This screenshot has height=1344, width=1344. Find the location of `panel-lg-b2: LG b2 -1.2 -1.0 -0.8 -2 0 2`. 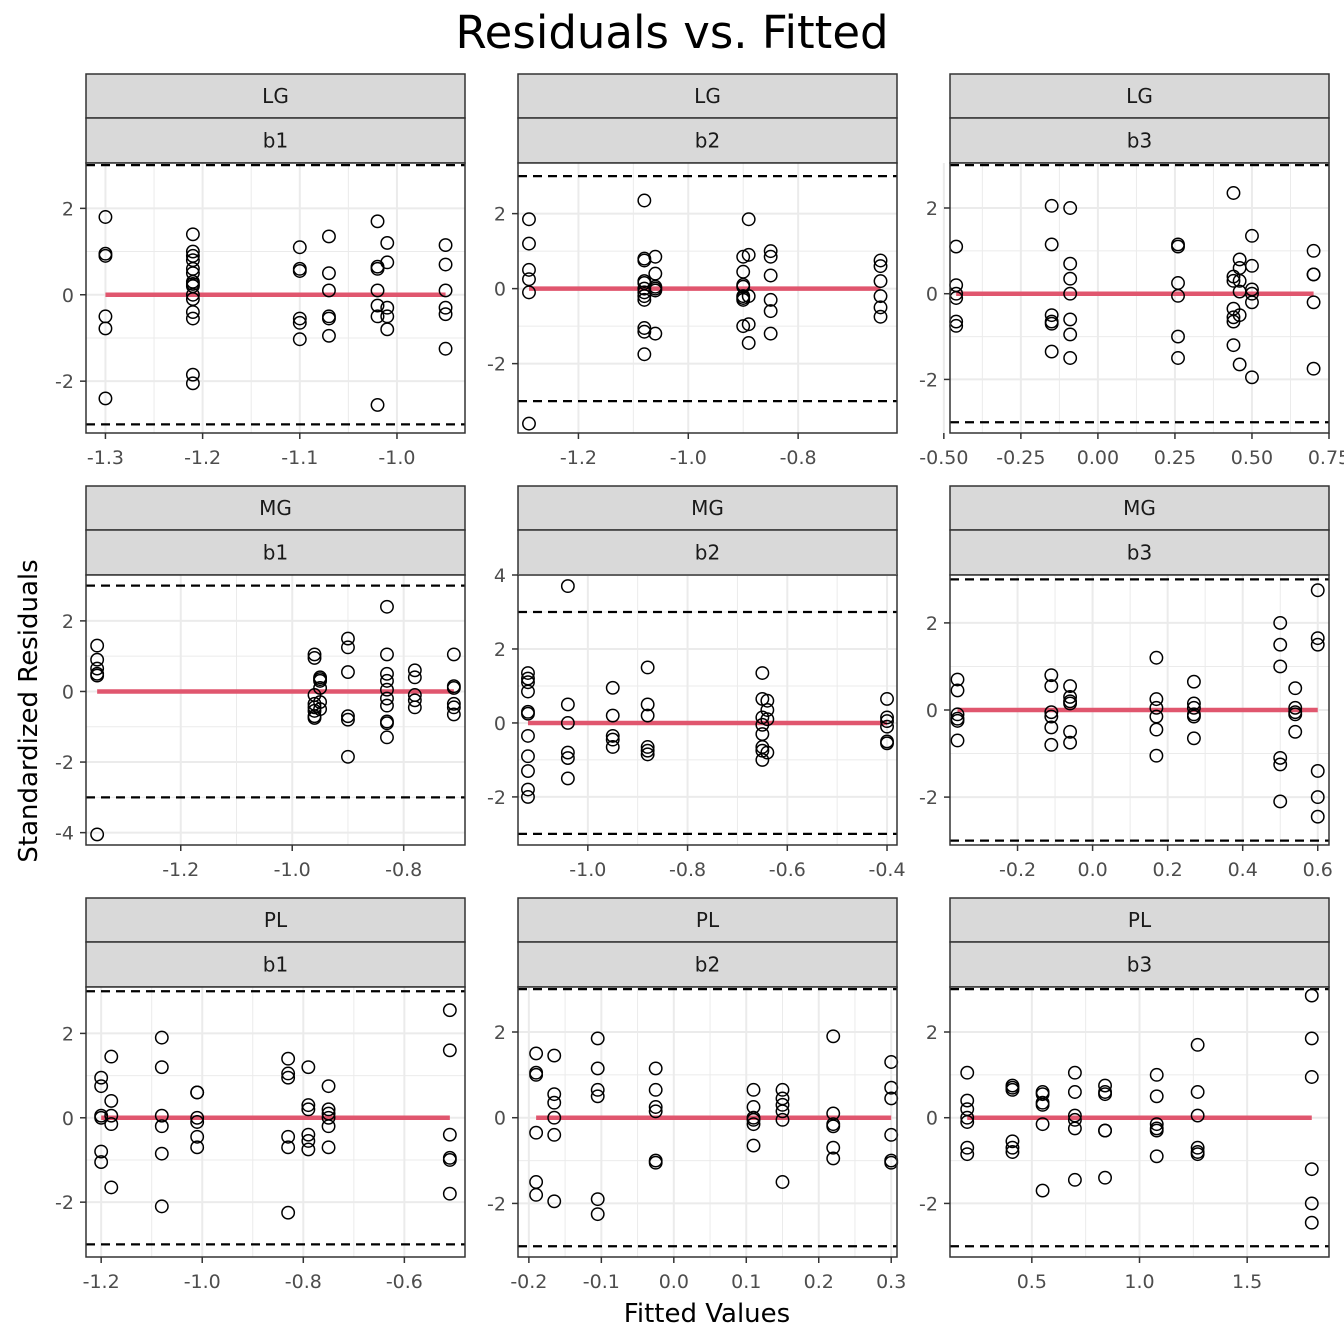

panel-lg-b2: LG b2 -1.2 -1.0 -0.8 -2 0 2 is located at coordinates (692, 271).